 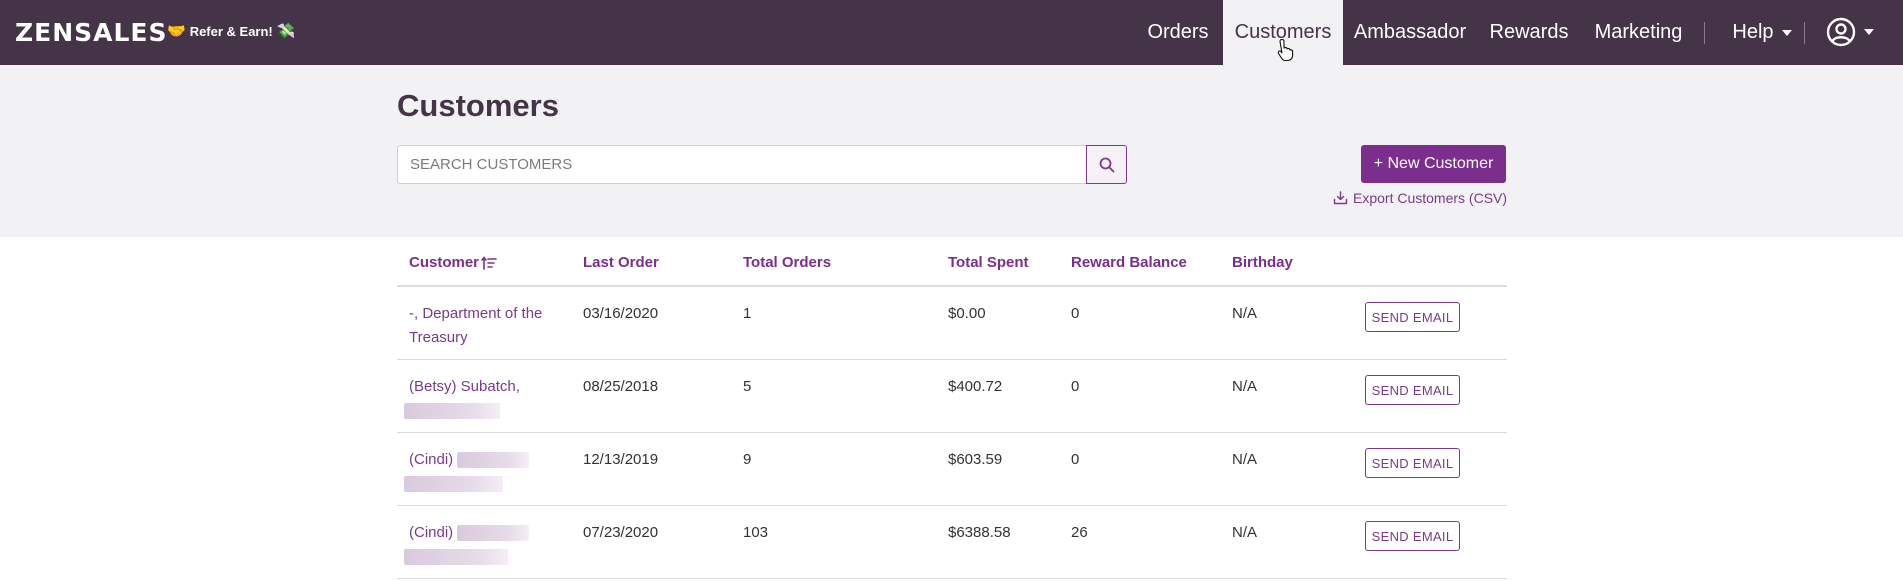 What do you see at coordinates (621, 386) in the screenshot?
I see `last-order-cell: 08/25/2018` at bounding box center [621, 386].